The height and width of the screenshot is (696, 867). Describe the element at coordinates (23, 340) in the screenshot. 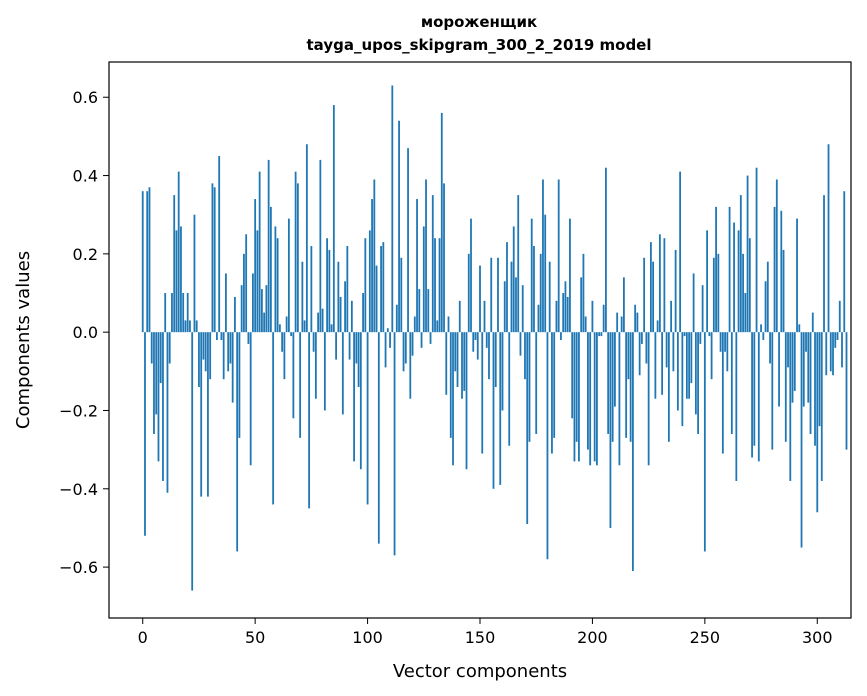

I see `y-axis-label: Components values` at that location.